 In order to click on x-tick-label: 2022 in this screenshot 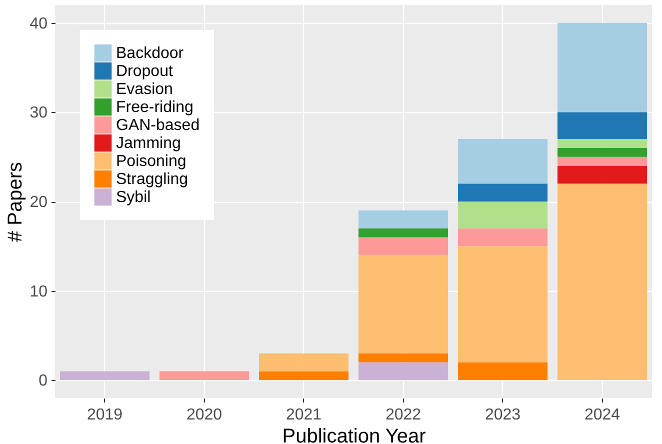, I will do `click(403, 415)`.